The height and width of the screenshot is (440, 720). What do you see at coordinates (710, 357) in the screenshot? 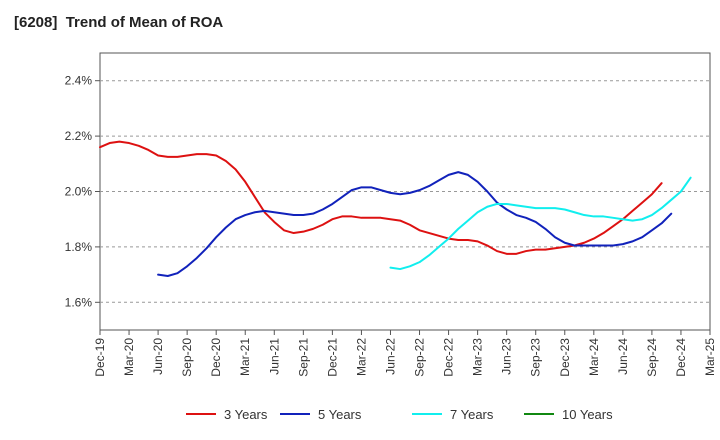
I see `x-tick-label: Mar-25` at bounding box center [710, 357].